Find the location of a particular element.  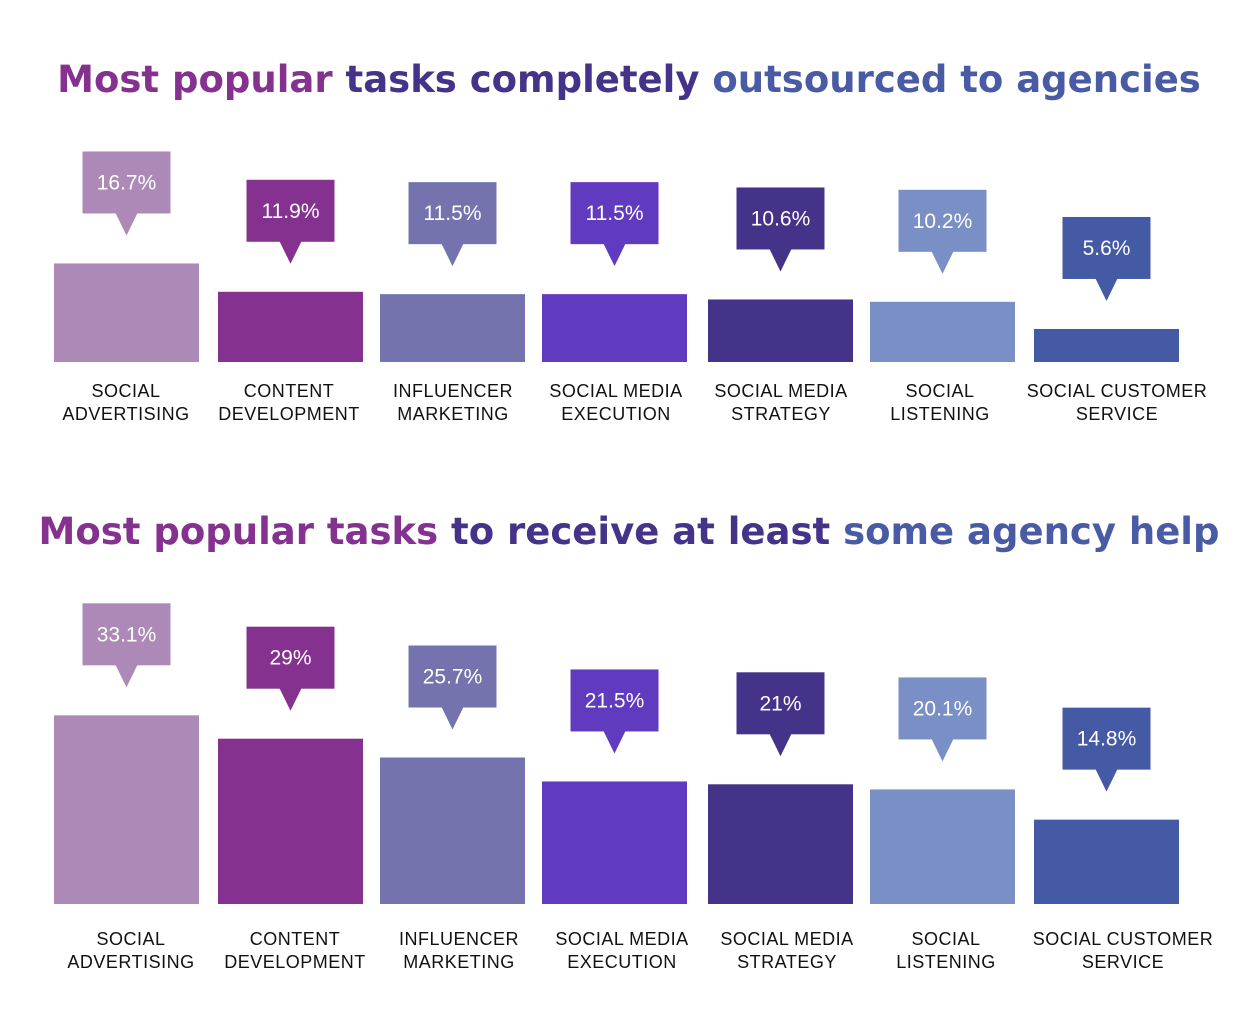

title-part: outsourced to agencies is located at coordinates (956, 79).